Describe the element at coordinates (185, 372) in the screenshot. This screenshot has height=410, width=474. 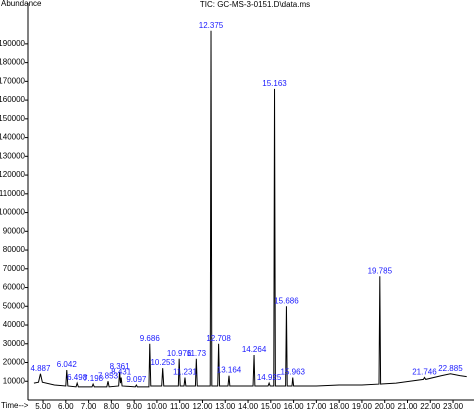
I see `peak-label: 11.231` at that location.